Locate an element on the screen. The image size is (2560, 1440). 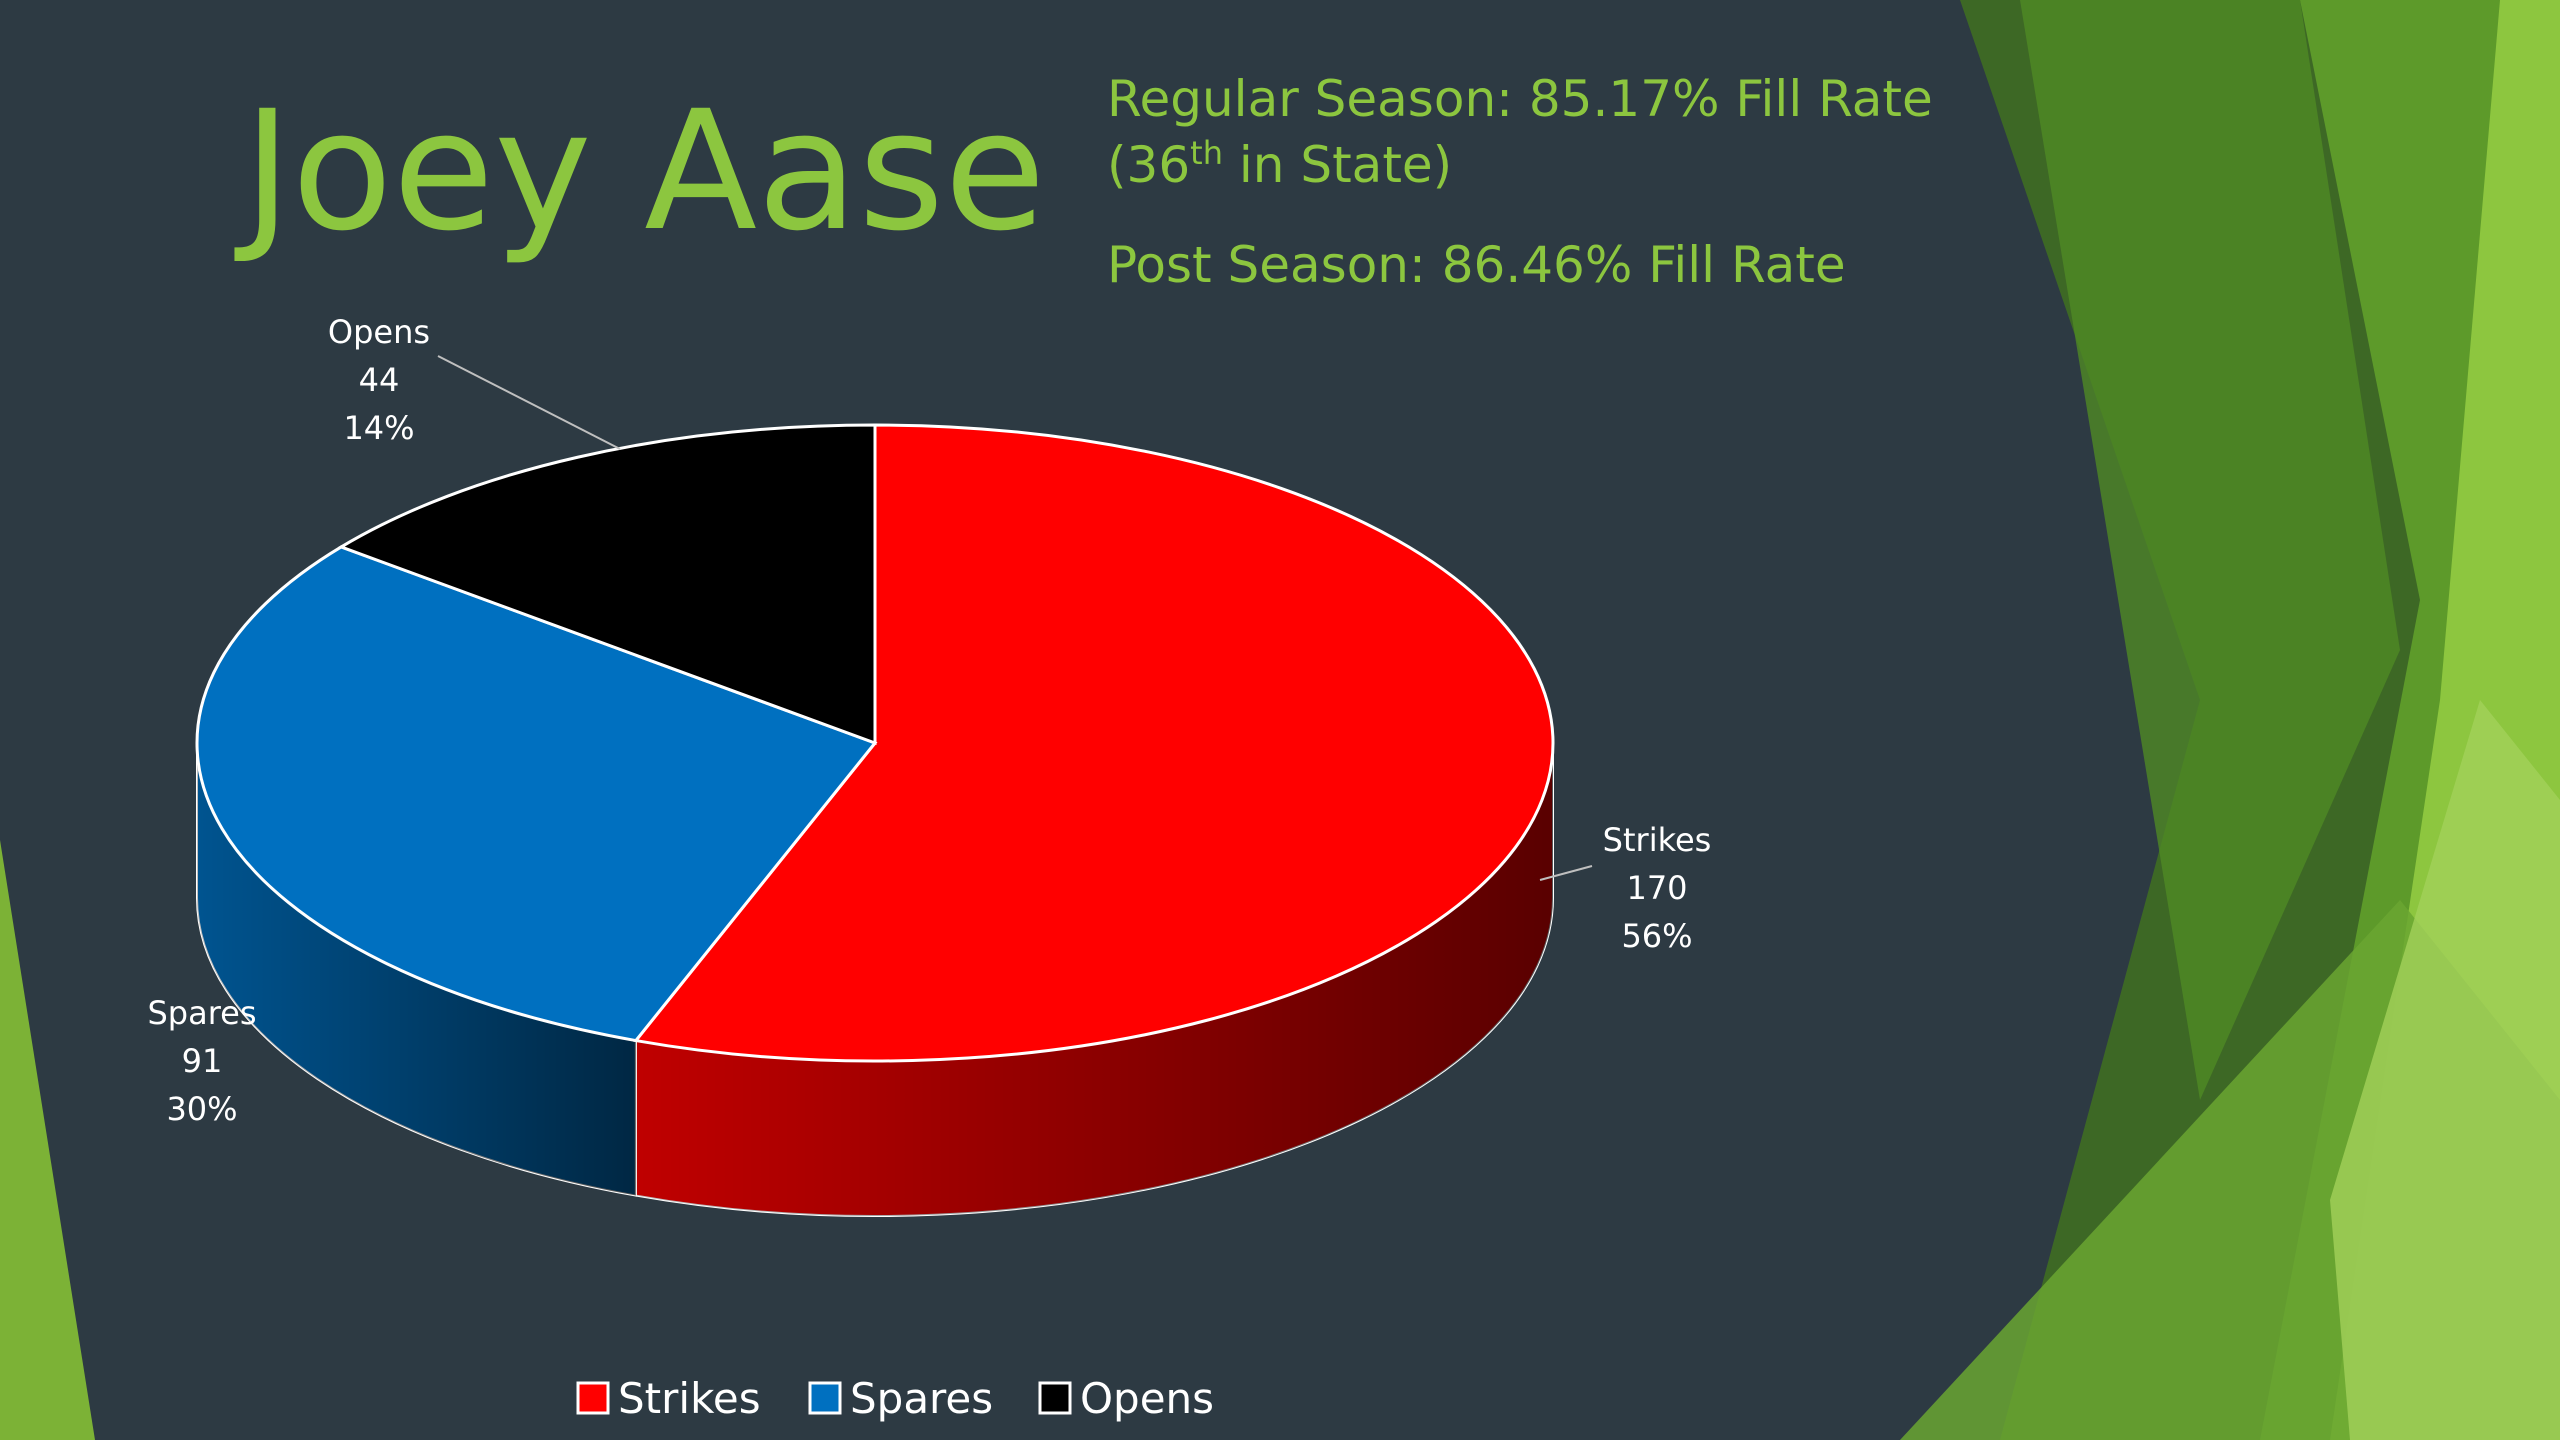
data-label-name: Strikes is located at coordinates (1657, 840).